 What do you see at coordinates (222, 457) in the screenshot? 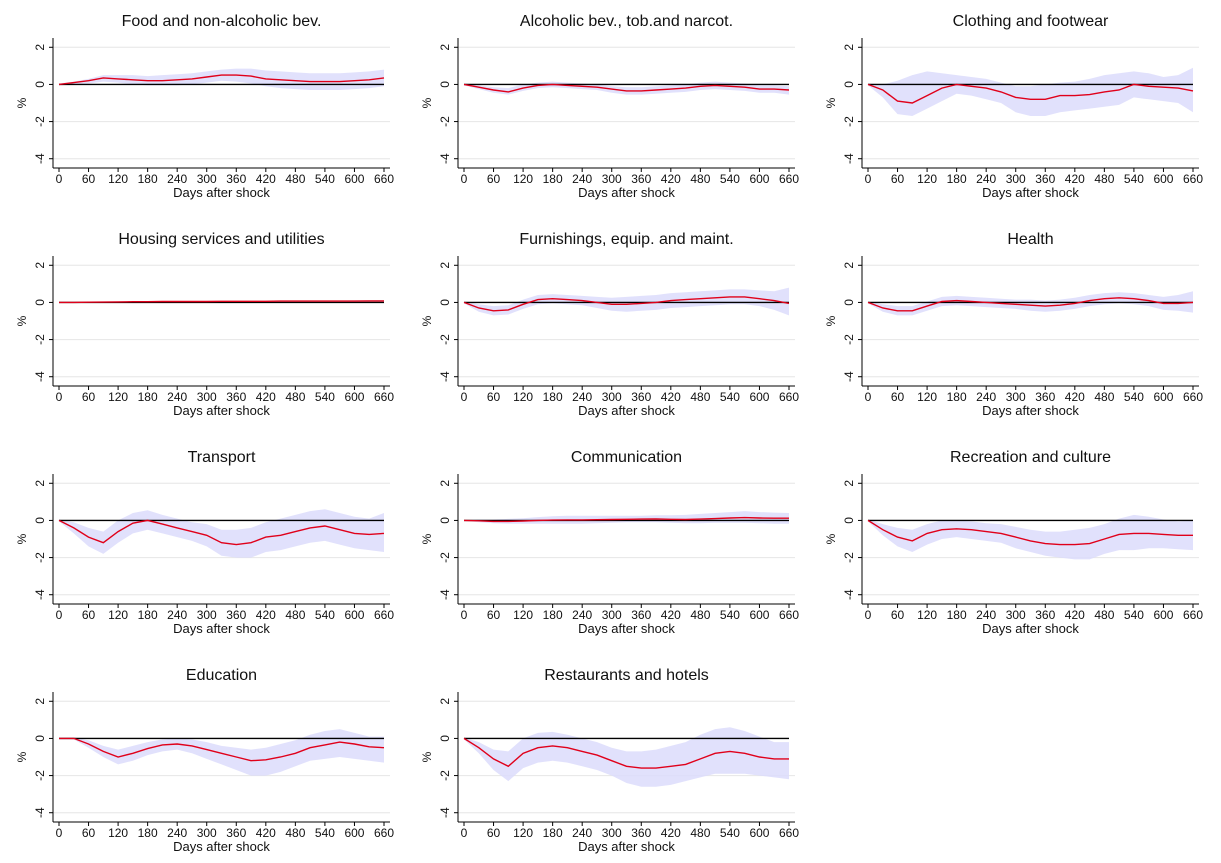
I see `panel-title: Transport` at bounding box center [222, 457].